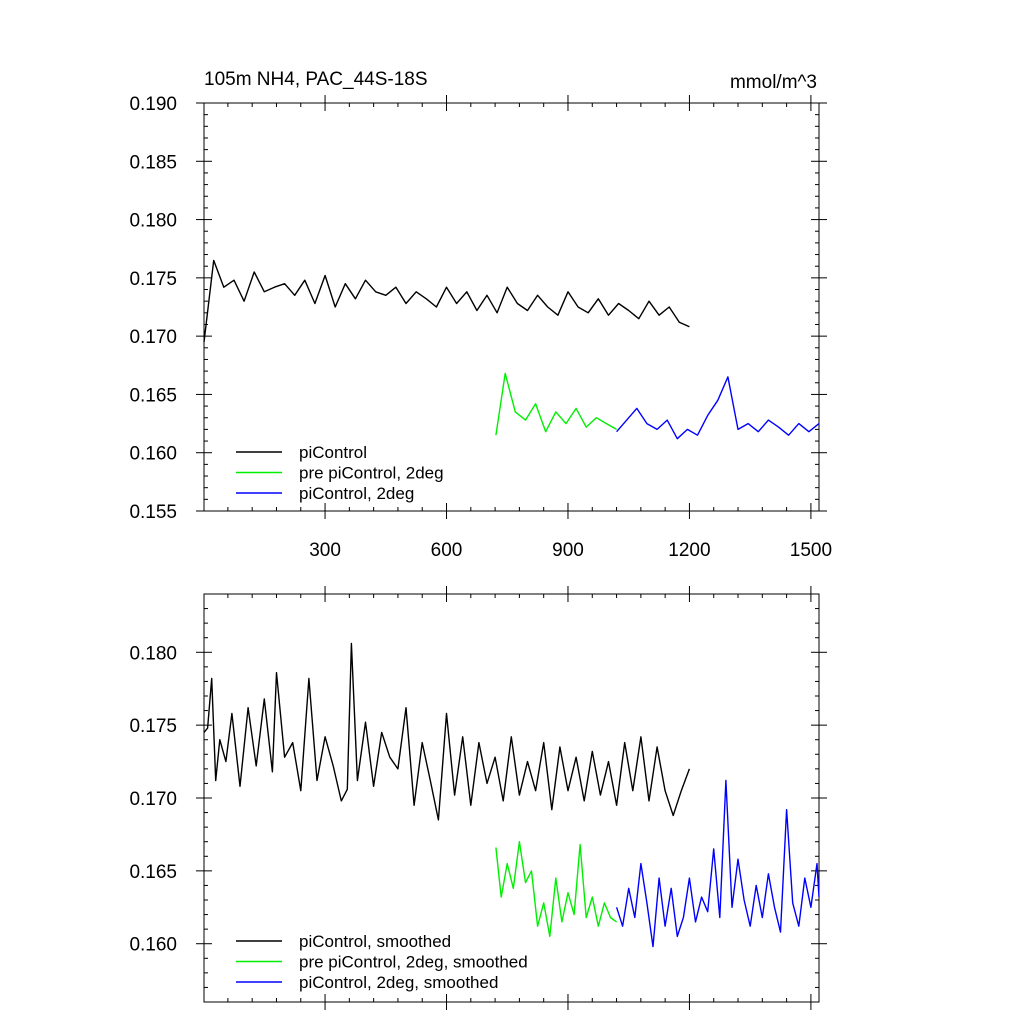 The image size is (1024, 1024). Describe the element at coordinates (316, 79) in the screenshot. I see `chart-title: 105m NH4, PAC_44S-18S` at that location.